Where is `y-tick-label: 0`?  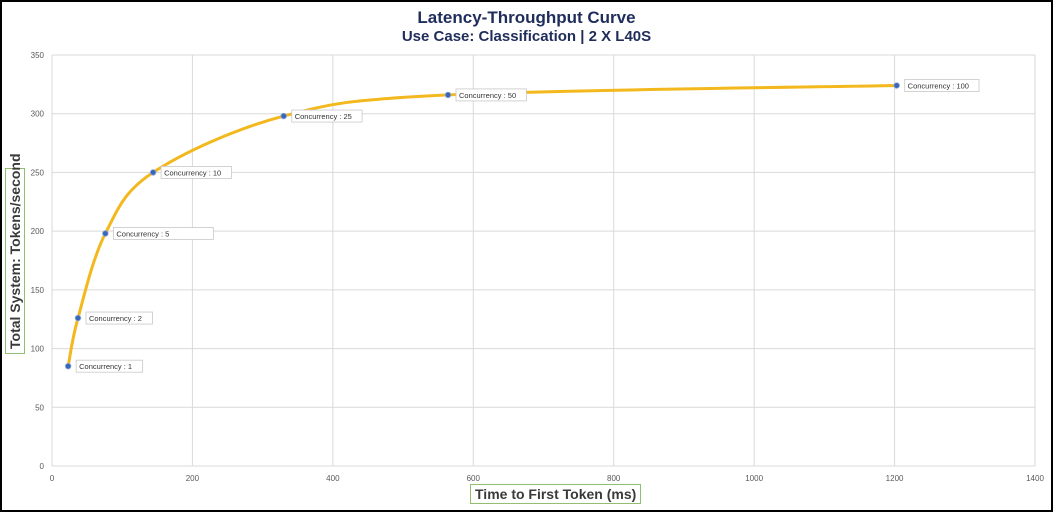
y-tick-label: 0 is located at coordinates (42, 466).